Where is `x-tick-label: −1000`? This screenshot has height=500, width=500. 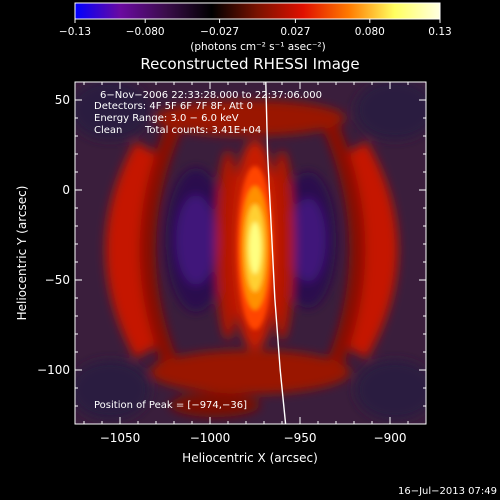
x-tick-label: −1000 is located at coordinates (210, 438).